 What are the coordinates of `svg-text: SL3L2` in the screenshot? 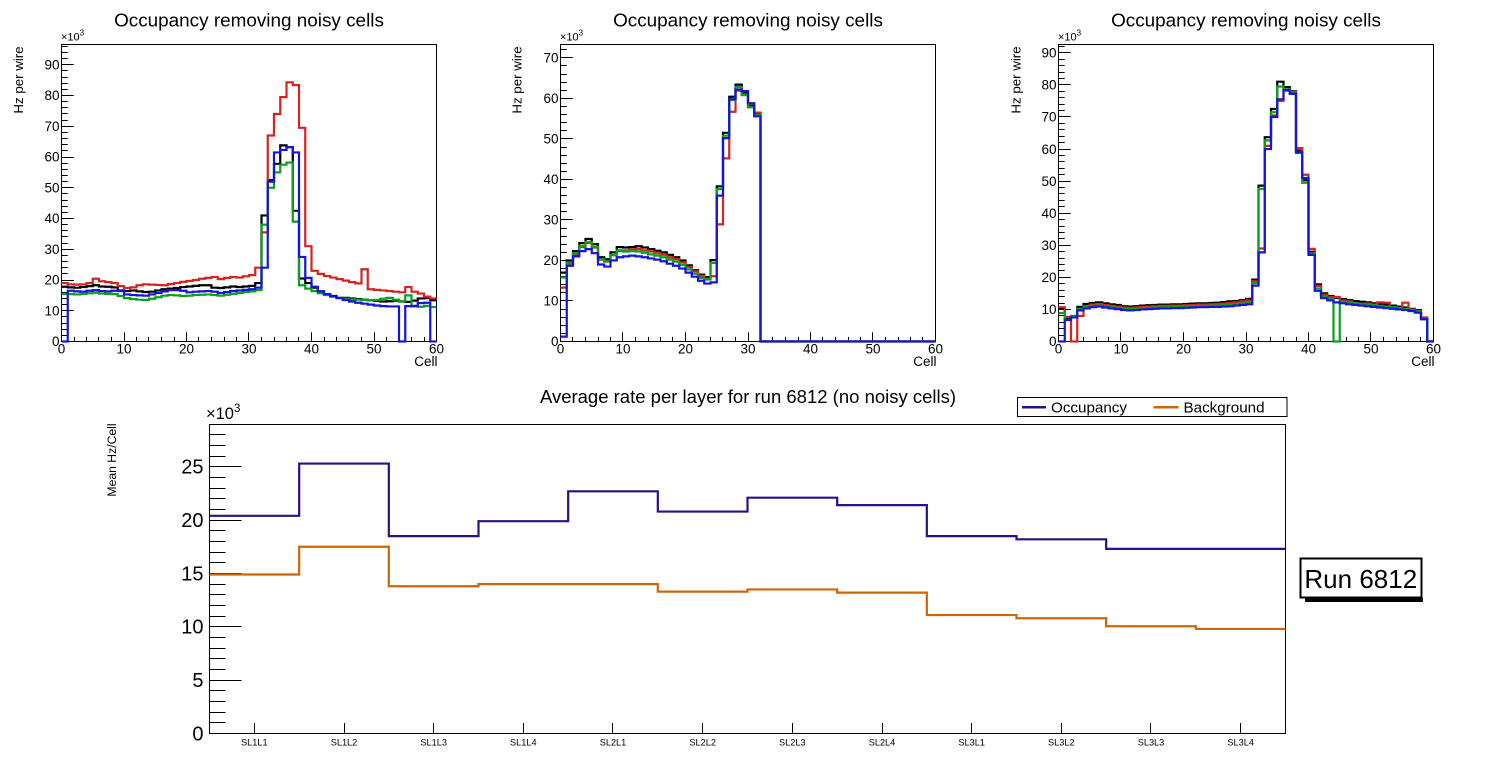 It's located at (1061, 743).